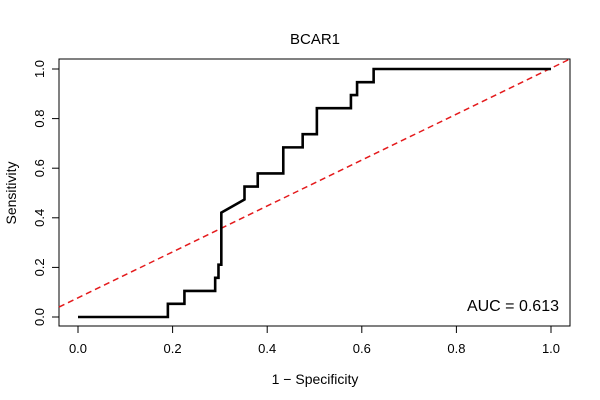  Describe the element at coordinates (173, 348) in the screenshot. I see `x-tick-label: 0.2` at that location.